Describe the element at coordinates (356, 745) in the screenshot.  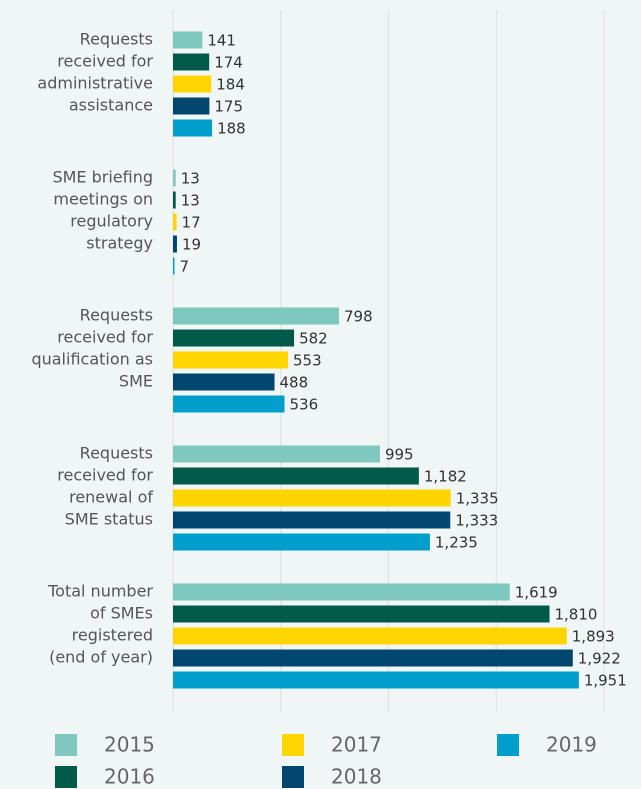
I see `legend-label: 2017` at that location.